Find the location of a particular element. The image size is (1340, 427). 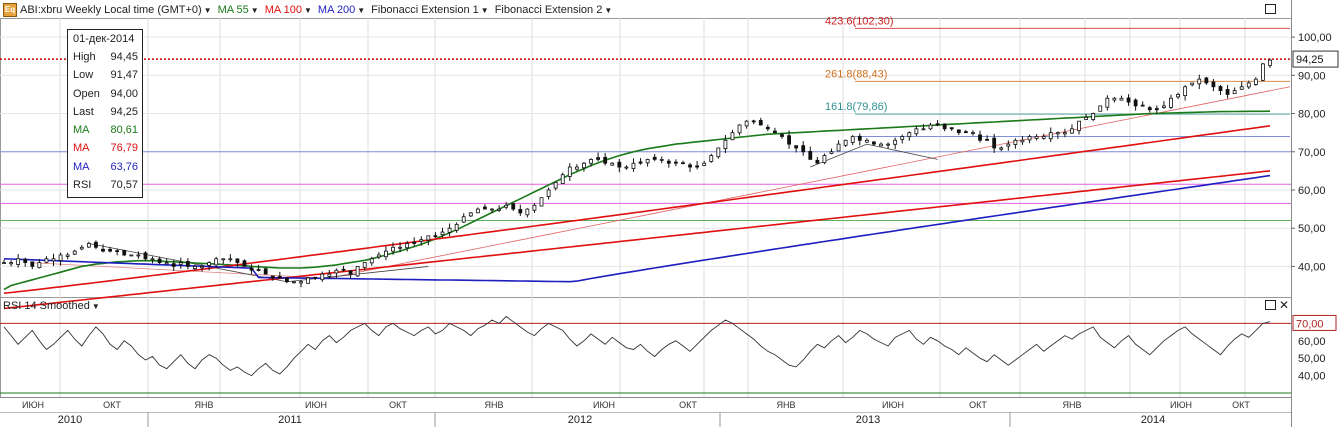

indicator-ma200: MA 200 ▼ is located at coordinates (341, 10).